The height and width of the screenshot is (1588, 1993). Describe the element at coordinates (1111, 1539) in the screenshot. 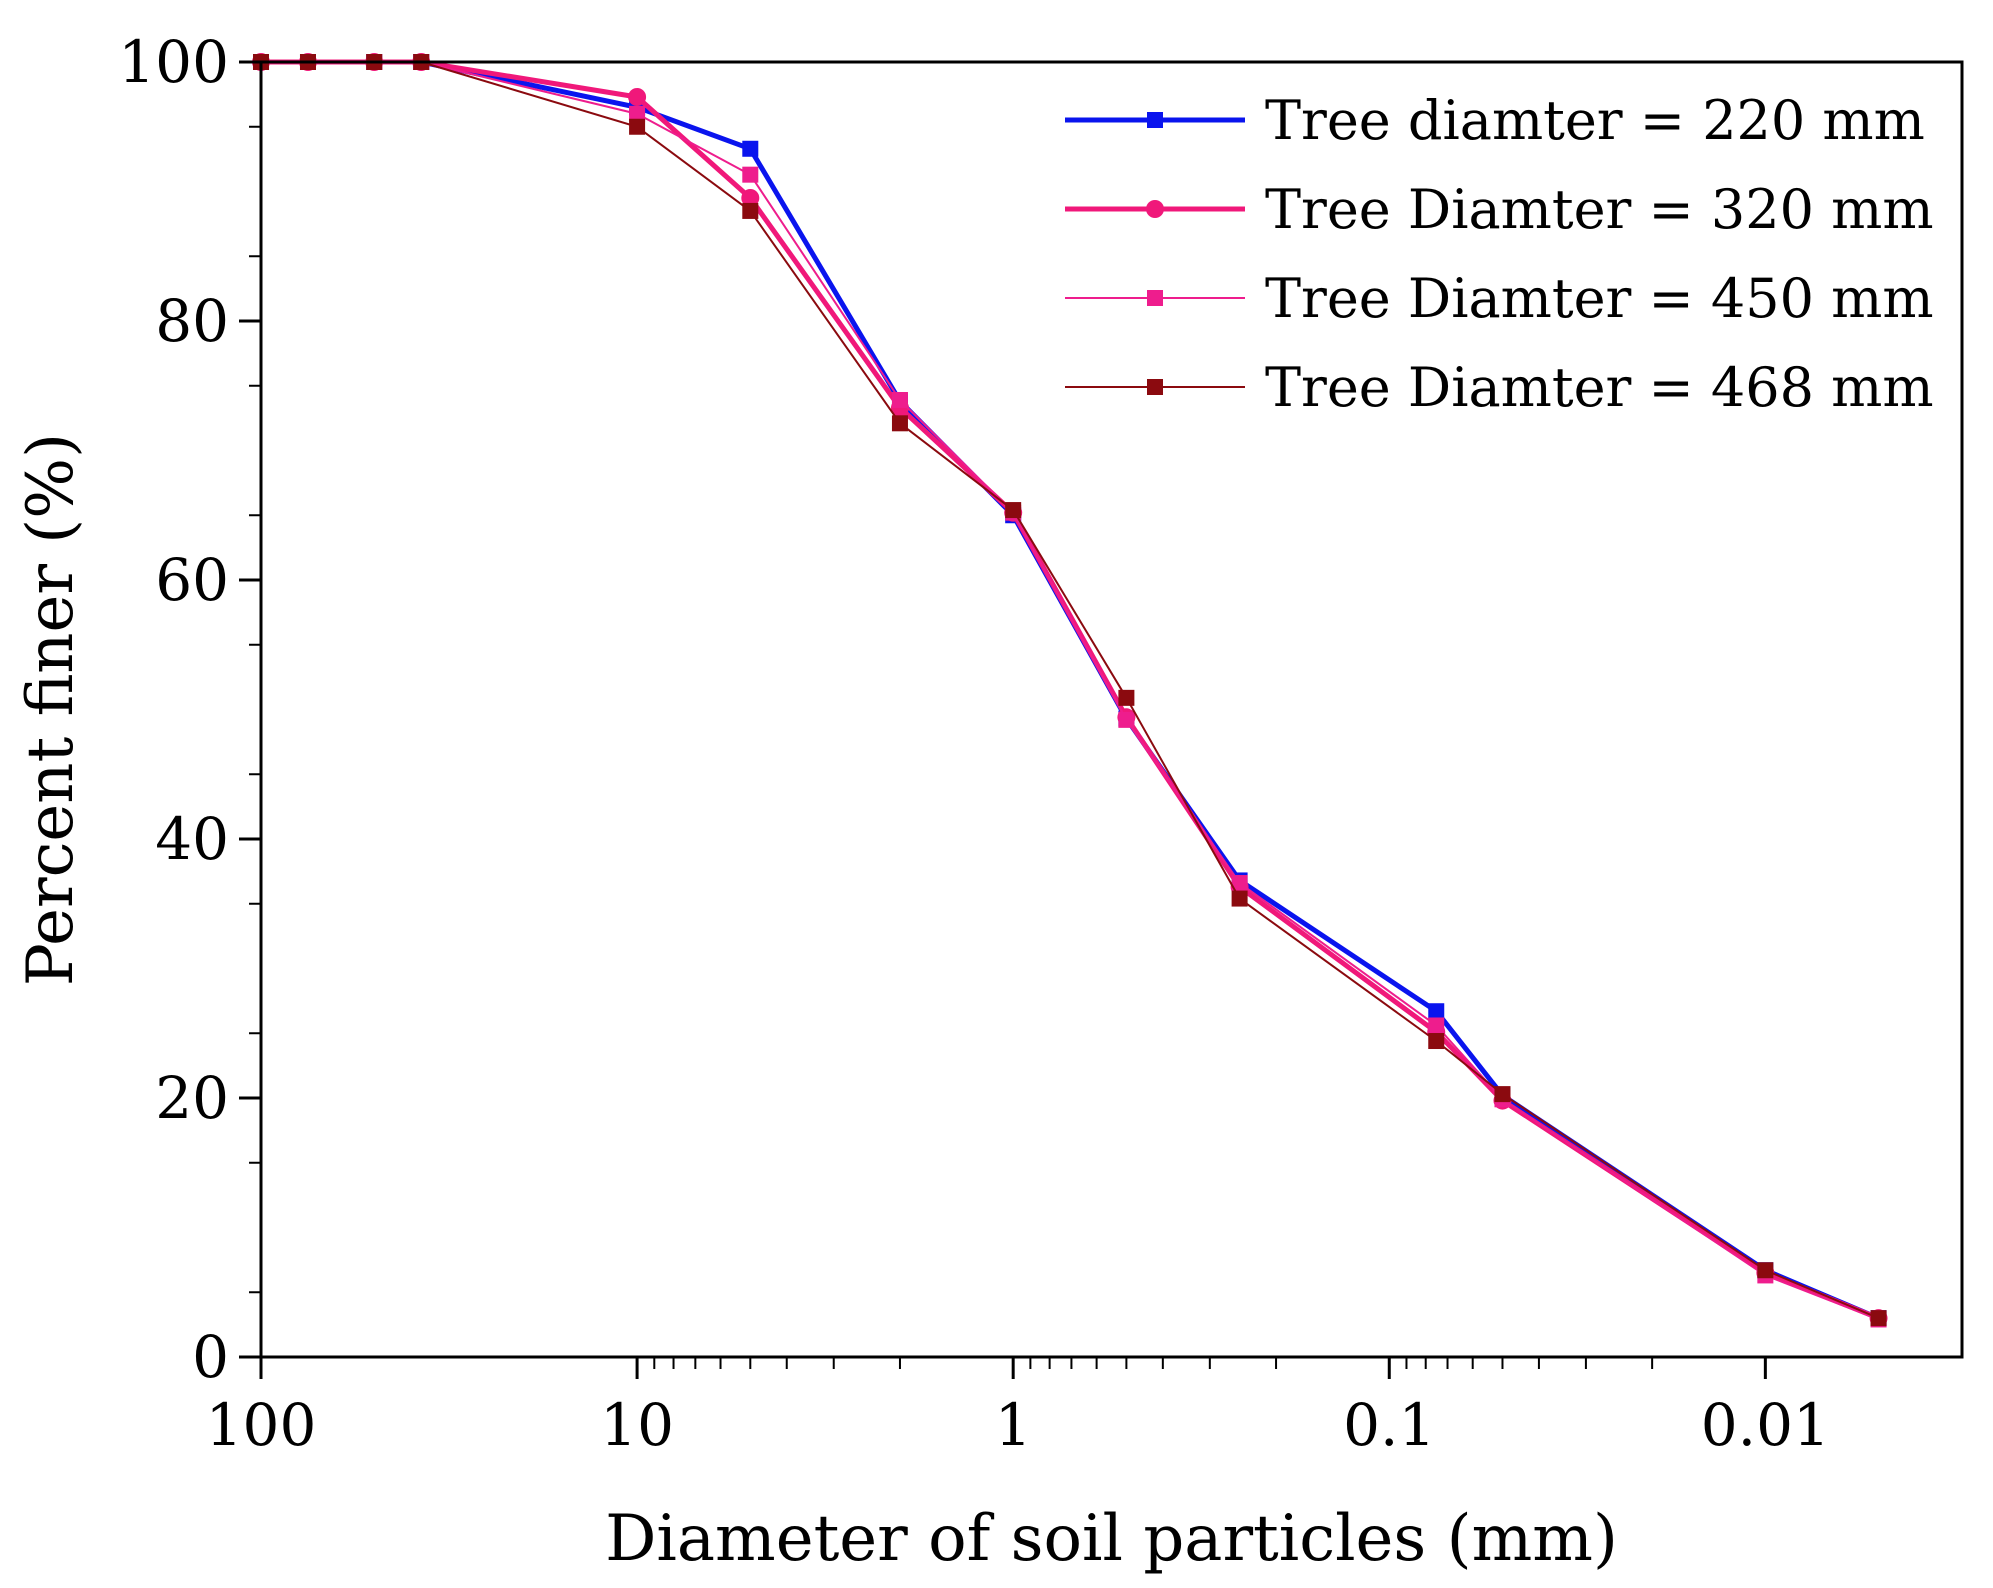

I see `x-axis-title: Diameter of soil particles (mm)` at that location.